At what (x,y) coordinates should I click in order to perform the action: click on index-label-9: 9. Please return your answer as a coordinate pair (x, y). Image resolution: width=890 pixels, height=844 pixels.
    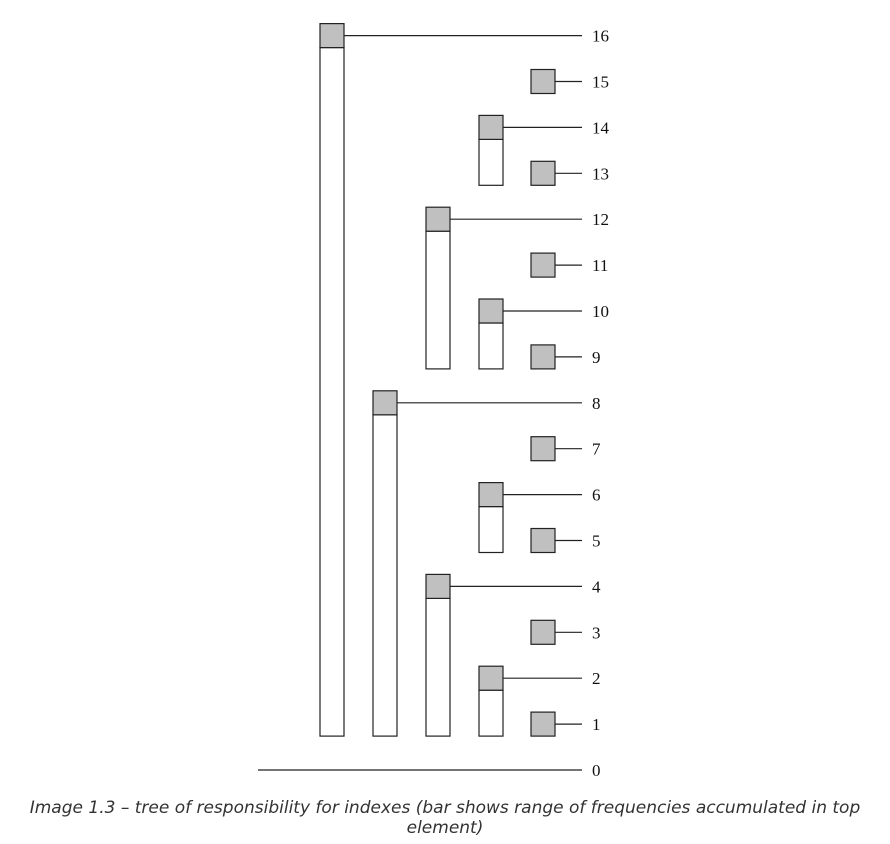
    Looking at the image, I should click on (596, 357).